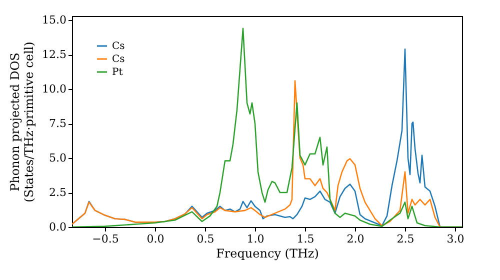 This screenshot has width=500, height=280. I want to click on y-tick-label: 12.5, so click(54, 55).